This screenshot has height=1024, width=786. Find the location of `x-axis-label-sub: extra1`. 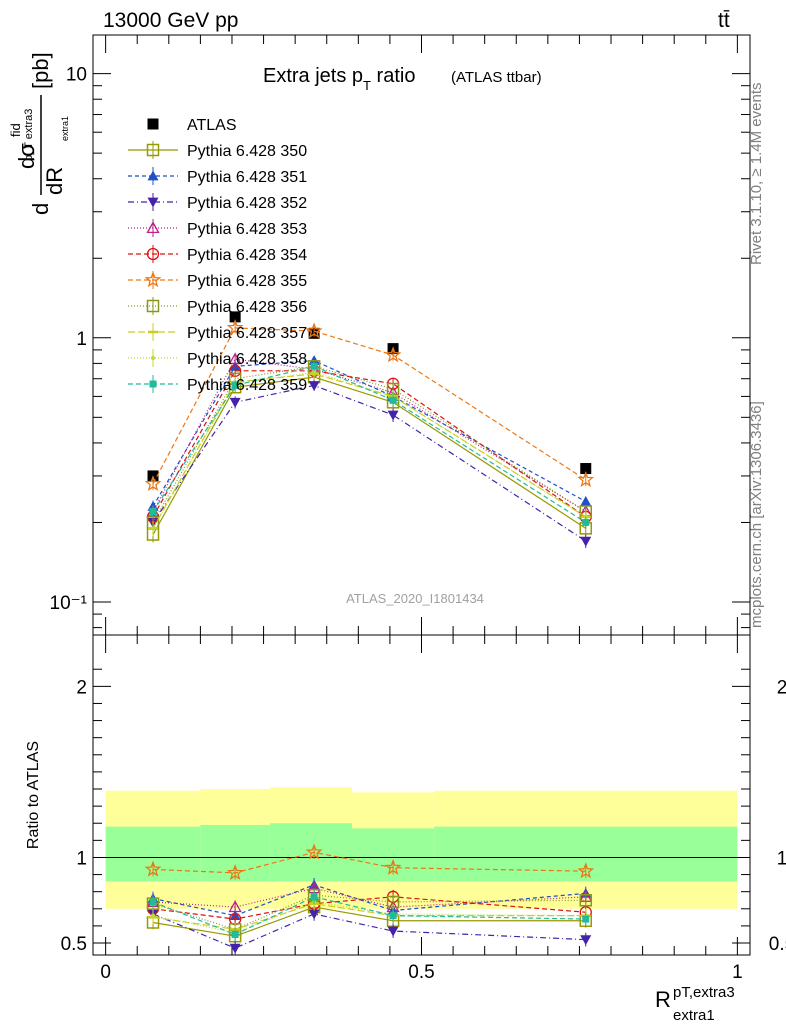

x-axis-label-sub: extra1 is located at coordinates (694, 1015).